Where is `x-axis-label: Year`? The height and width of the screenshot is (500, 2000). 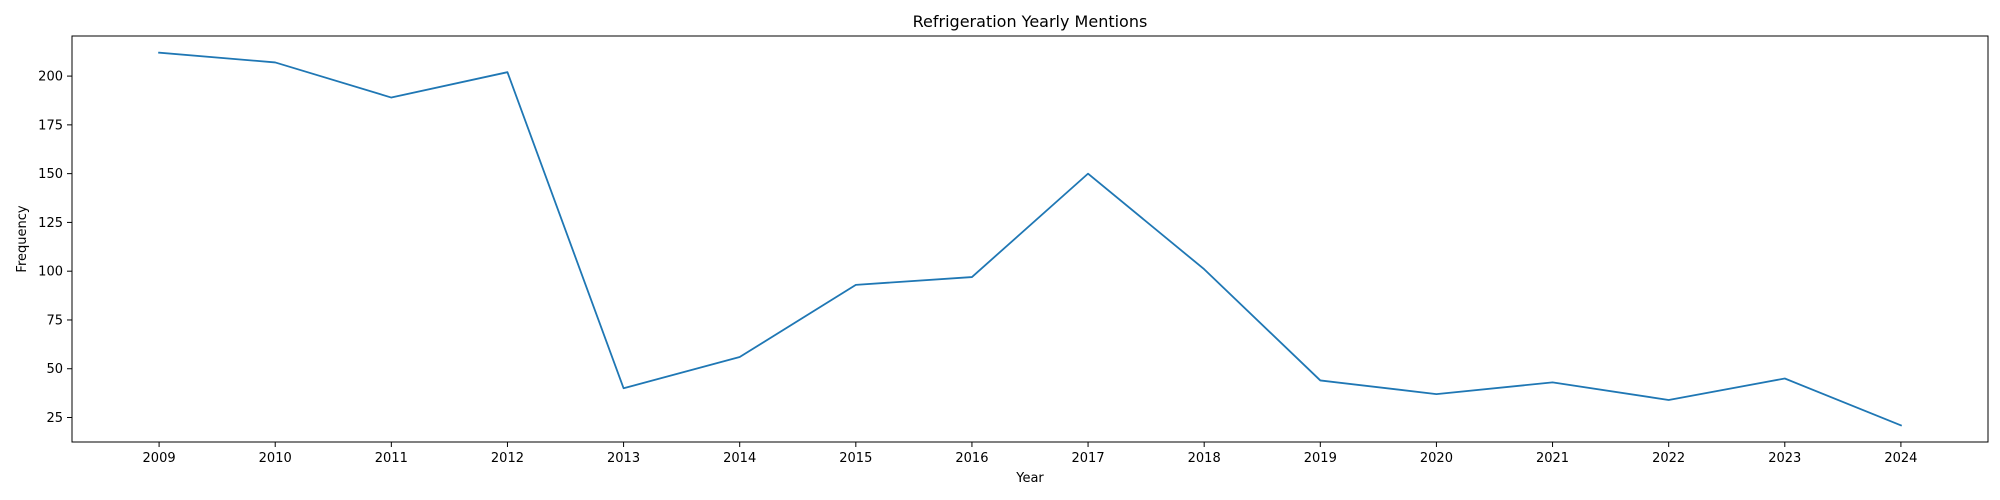
x-axis-label: Year is located at coordinates (1029, 478).